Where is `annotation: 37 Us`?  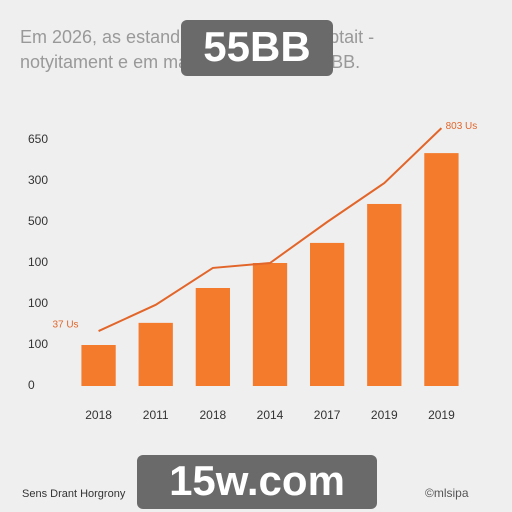
annotation: 37 Us is located at coordinates (65, 325).